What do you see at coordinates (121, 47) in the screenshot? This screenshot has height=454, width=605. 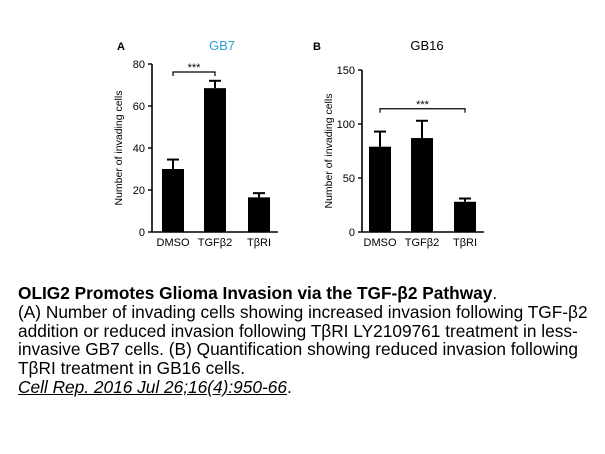 I see `panel-label: A` at bounding box center [121, 47].